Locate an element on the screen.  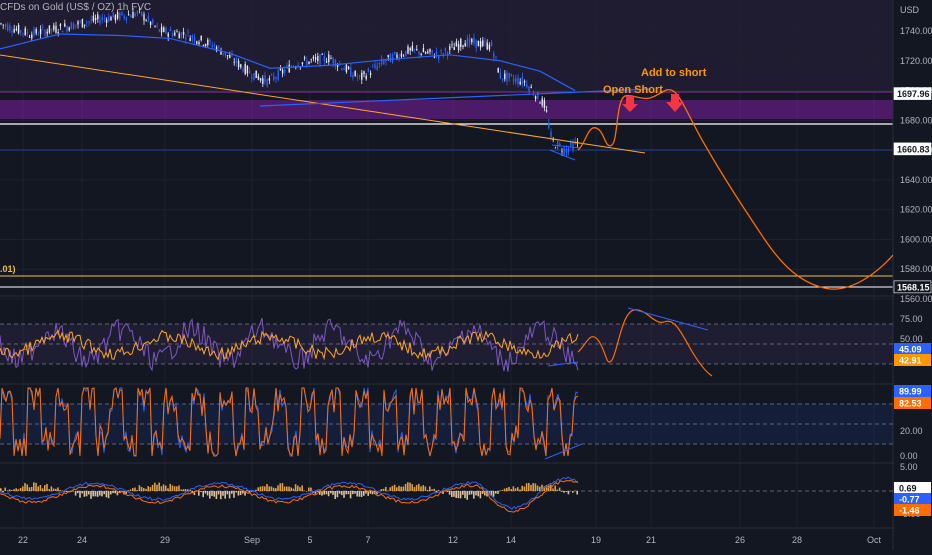
time-tick-label: Sep is located at coordinates (252, 540).